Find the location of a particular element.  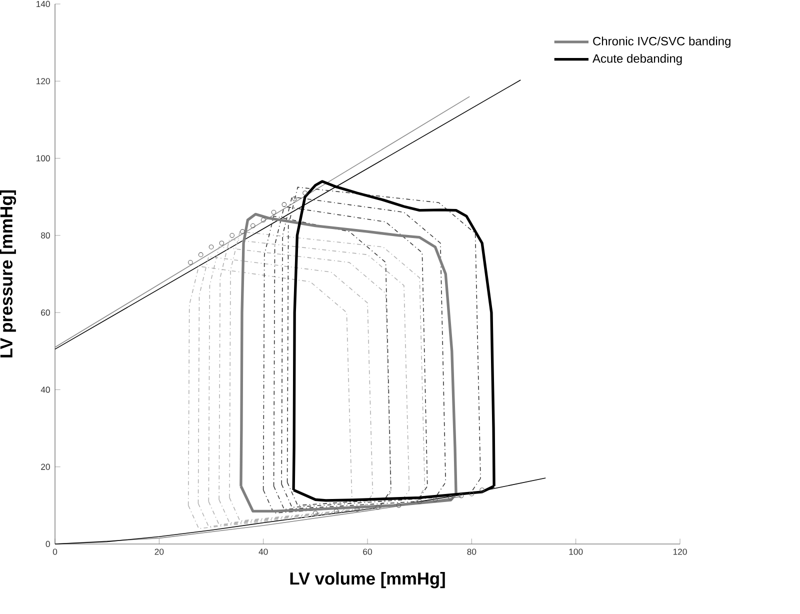

legend-label: Acute debanding is located at coordinates (637, 60).